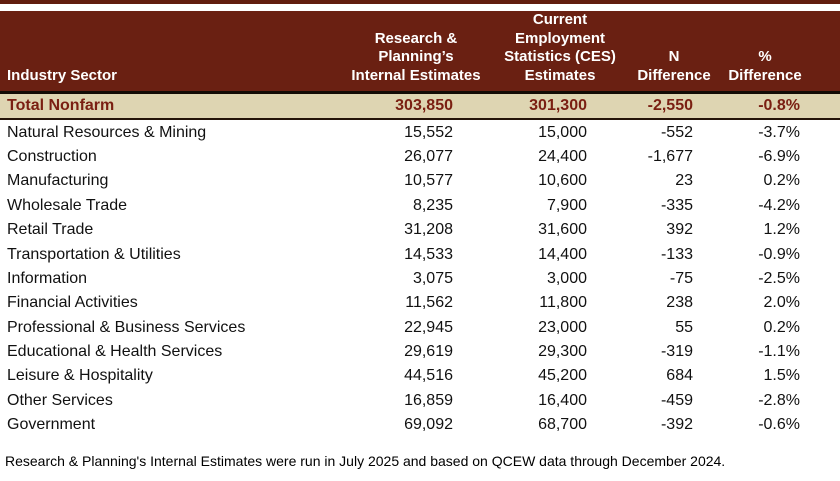 This screenshot has width=840, height=481. What do you see at coordinates (428, 425) in the screenshot?
I see `cell-internal: 69,092` at bounding box center [428, 425].